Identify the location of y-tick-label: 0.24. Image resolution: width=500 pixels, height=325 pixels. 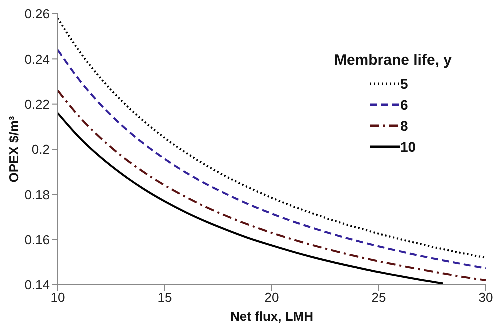
(37, 59).